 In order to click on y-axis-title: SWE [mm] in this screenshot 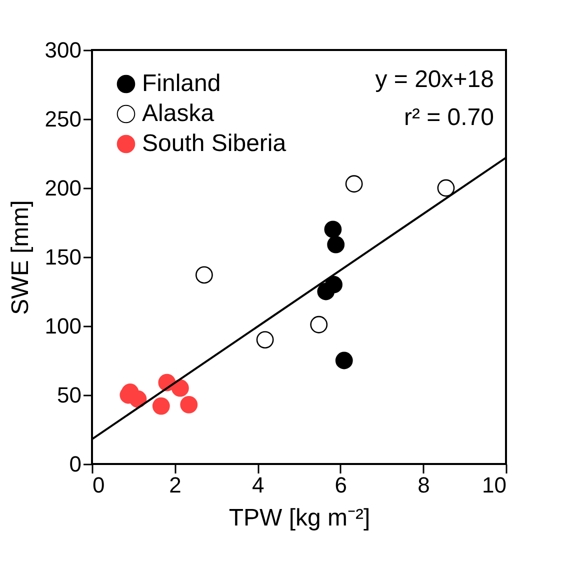, I will do `click(20, 257)`.